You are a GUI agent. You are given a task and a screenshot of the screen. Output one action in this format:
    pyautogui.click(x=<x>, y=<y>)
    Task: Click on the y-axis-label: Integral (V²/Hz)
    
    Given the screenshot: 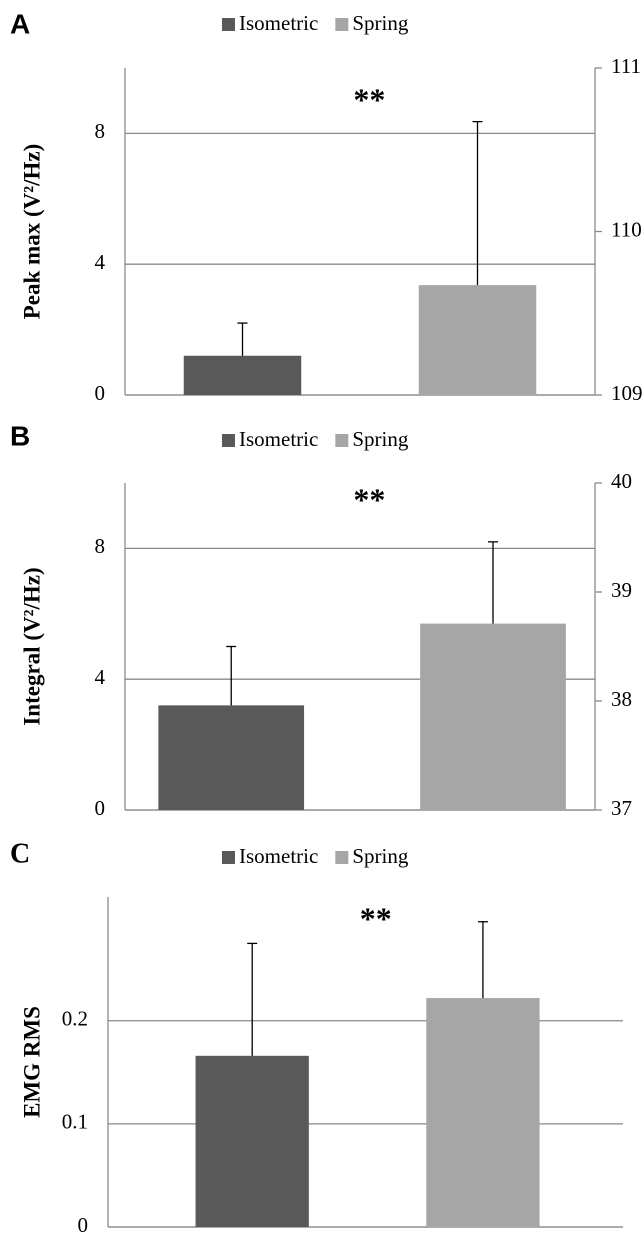 What is the action you would take?
    pyautogui.click(x=31, y=646)
    